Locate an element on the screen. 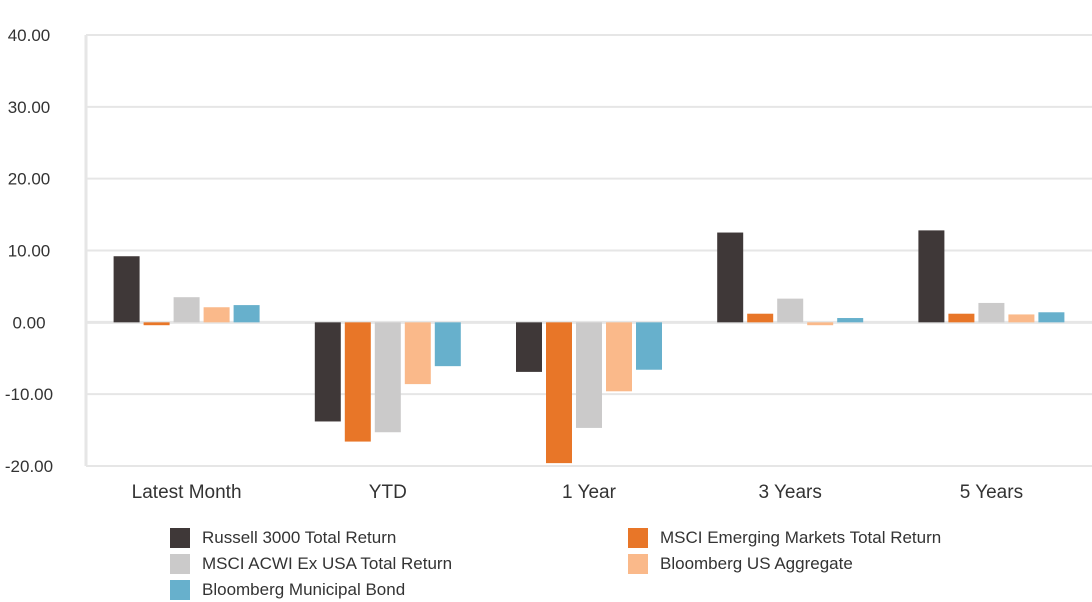 The image size is (1092, 602). x-tick-label: YTD is located at coordinates (388, 492).